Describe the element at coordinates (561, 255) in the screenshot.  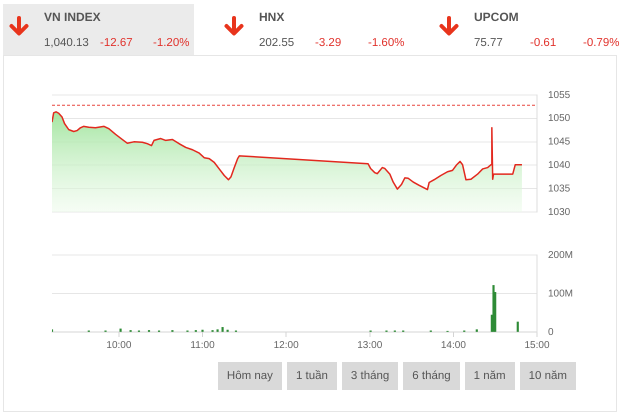
I see `y-tick-label: 200M` at that location.